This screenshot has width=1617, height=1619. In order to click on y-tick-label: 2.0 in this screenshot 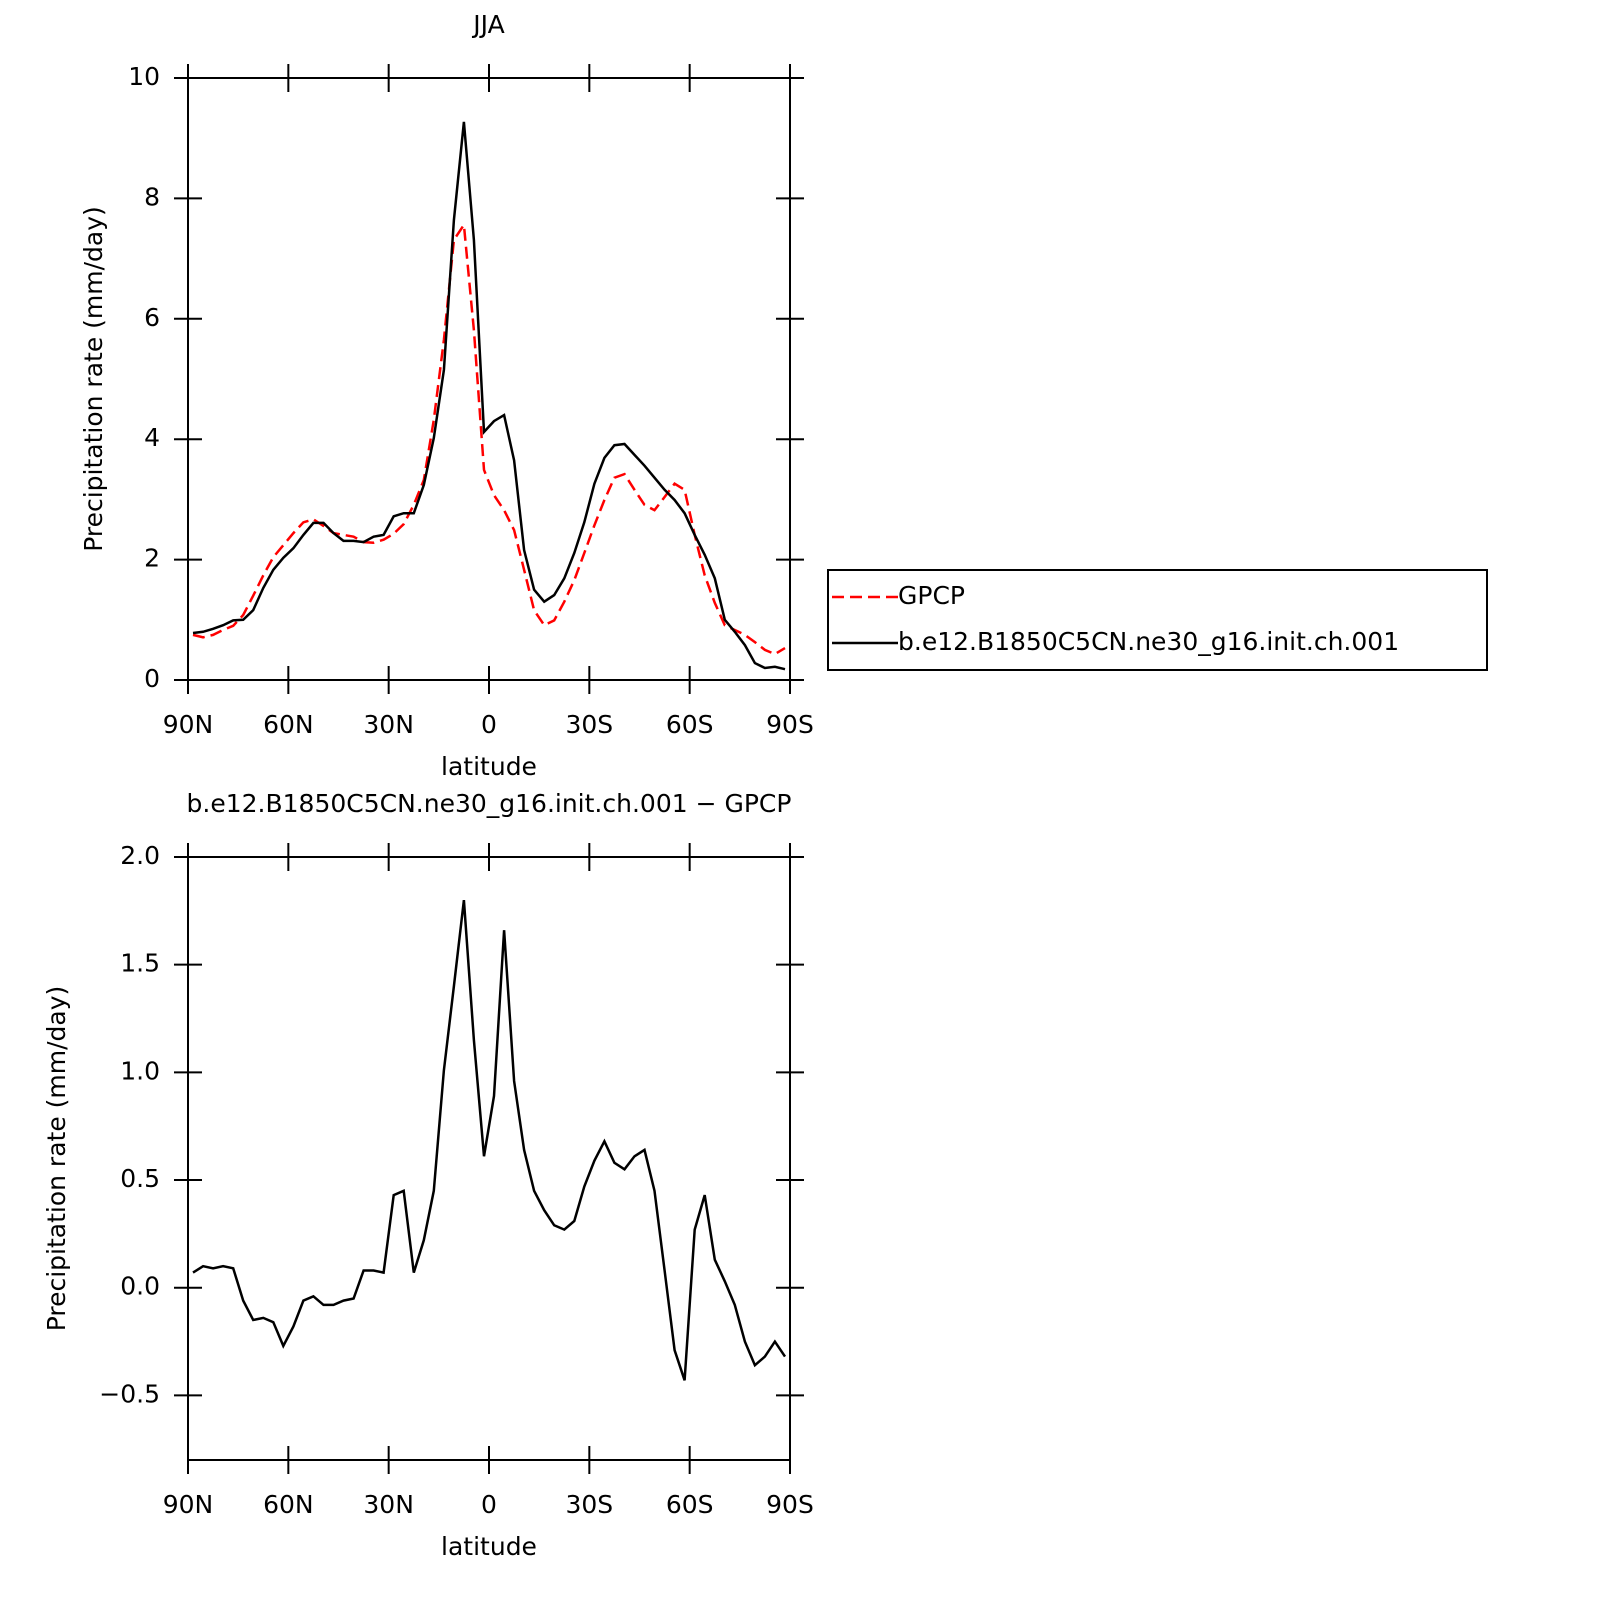, I will do `click(140, 855)`.